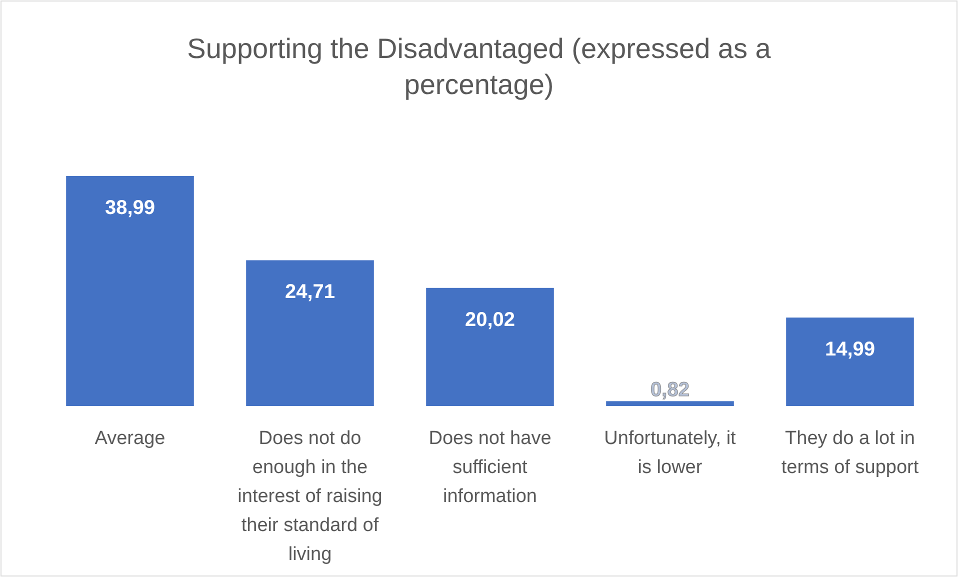 Image resolution: width=958 pixels, height=577 pixels. What do you see at coordinates (850, 349) in the screenshot?
I see `data-label: 14,99` at bounding box center [850, 349].